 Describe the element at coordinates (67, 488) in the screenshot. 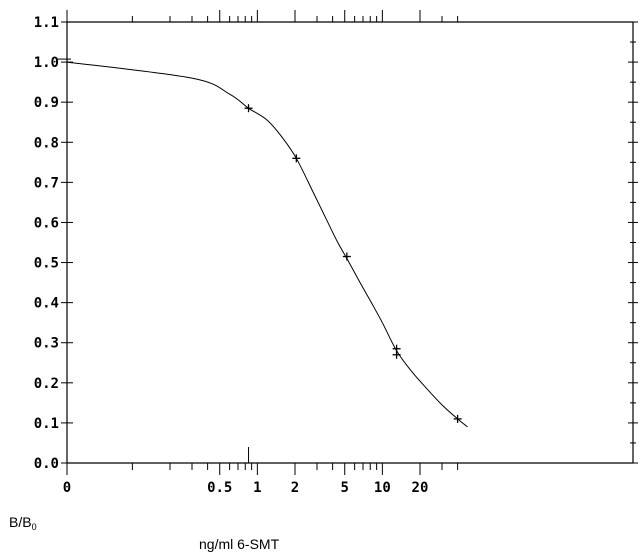

I see `x-tick-label: 0` at that location.